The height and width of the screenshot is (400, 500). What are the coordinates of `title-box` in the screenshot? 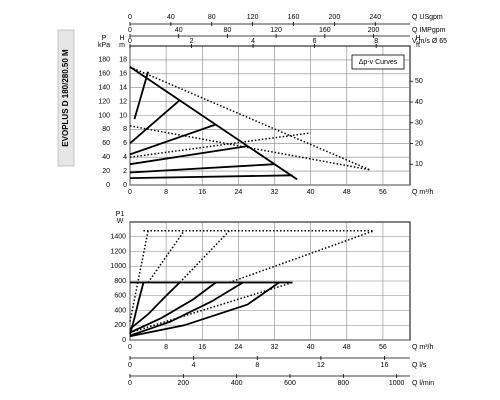 It's located at (66, 98).